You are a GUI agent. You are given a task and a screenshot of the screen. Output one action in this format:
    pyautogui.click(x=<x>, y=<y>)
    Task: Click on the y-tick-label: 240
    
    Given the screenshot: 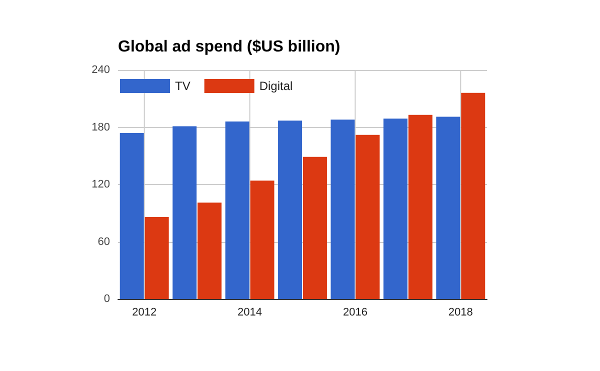 What is the action you would take?
    pyautogui.click(x=101, y=70)
    